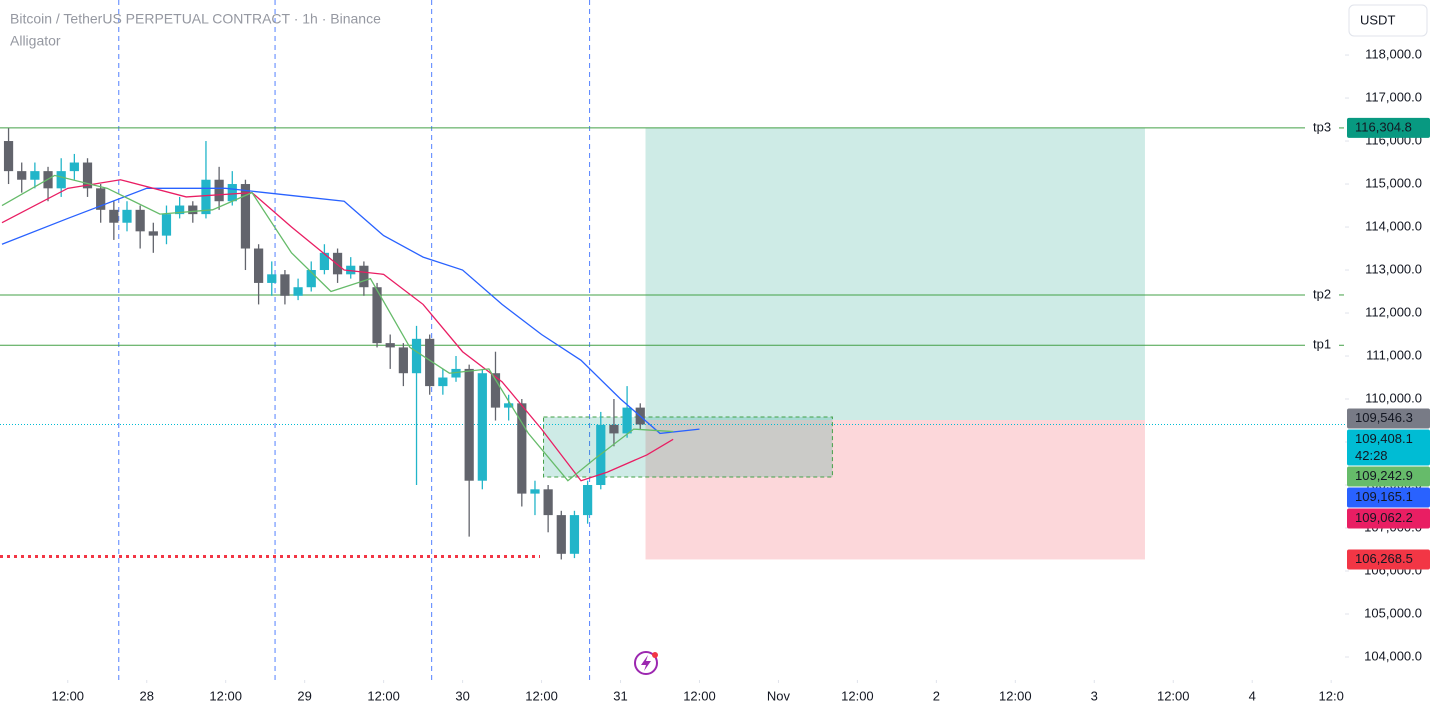 The image size is (1434, 715). What do you see at coordinates (1384, 475) in the screenshot?
I see `price-label: 109,242.9` at bounding box center [1384, 475].